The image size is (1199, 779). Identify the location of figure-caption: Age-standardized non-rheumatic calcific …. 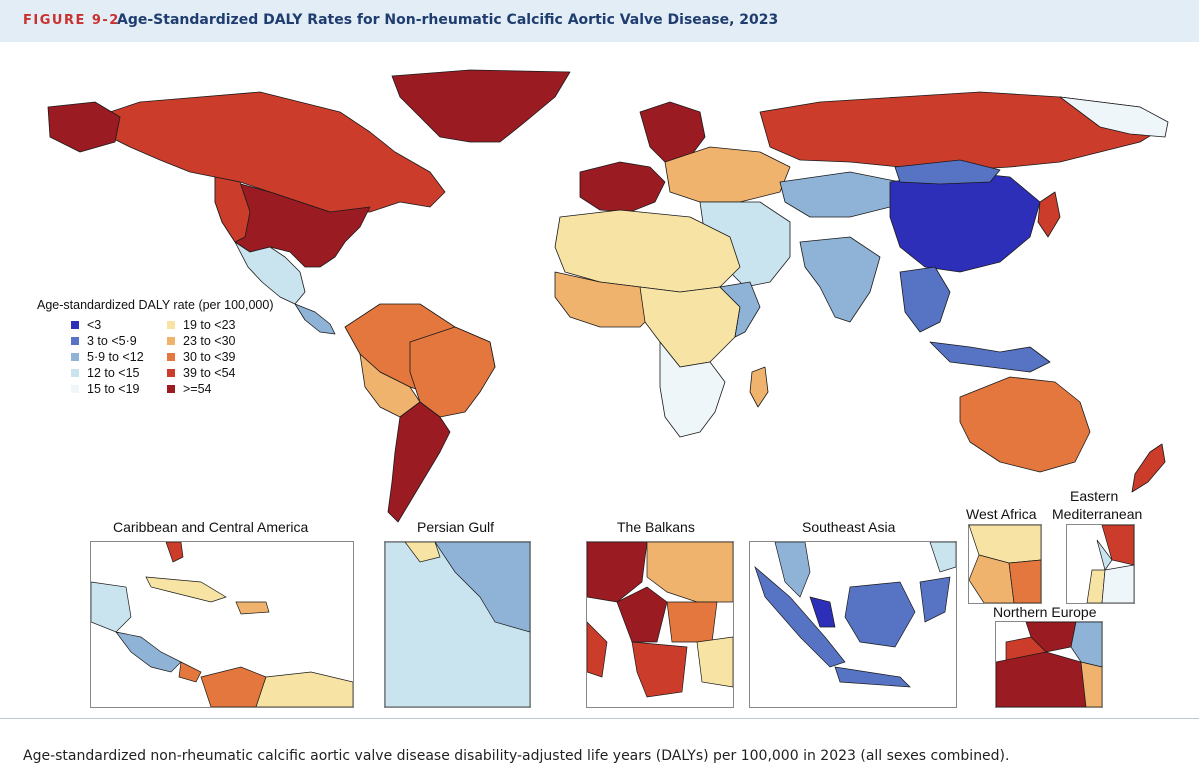
(516, 756).